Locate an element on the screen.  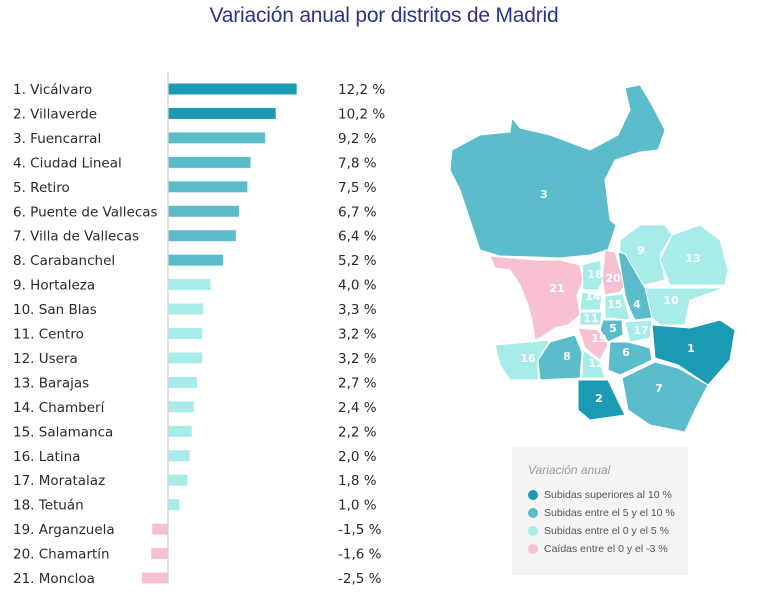
category-label: 14. Chamberí is located at coordinates (59, 408).